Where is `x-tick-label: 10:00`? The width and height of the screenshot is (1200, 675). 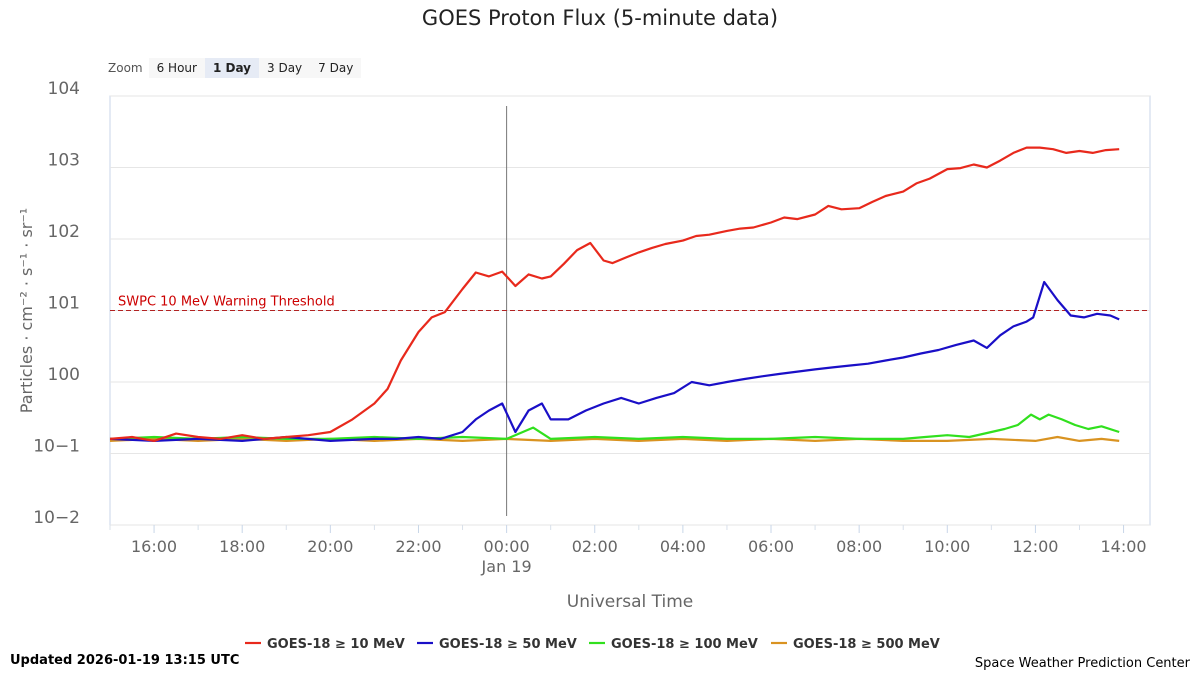 x-tick-label: 10:00 is located at coordinates (947, 546).